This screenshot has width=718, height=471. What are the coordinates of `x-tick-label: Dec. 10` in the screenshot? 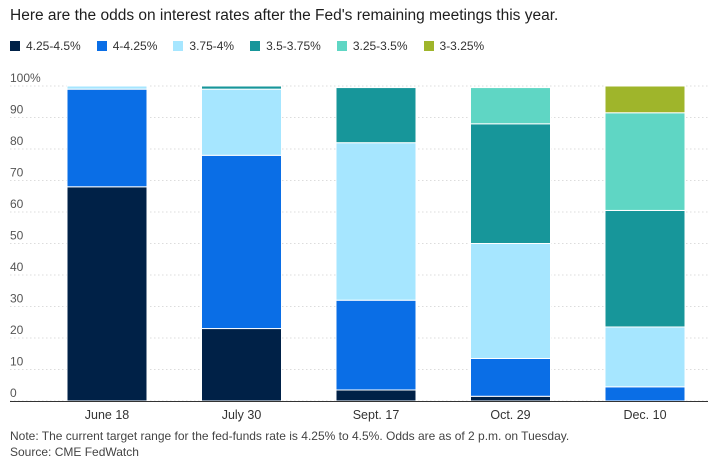 It's located at (644, 415).